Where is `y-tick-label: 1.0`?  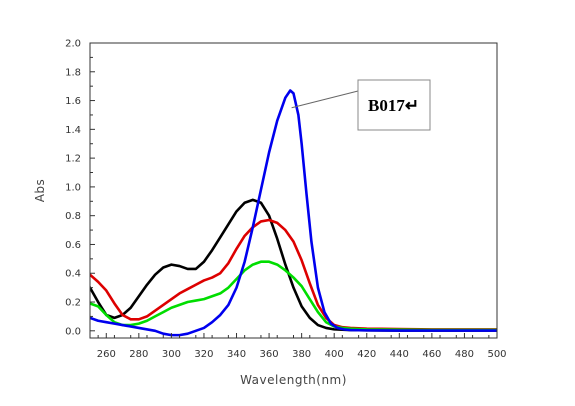 y-tick-label: 1.0 is located at coordinates (73, 187).